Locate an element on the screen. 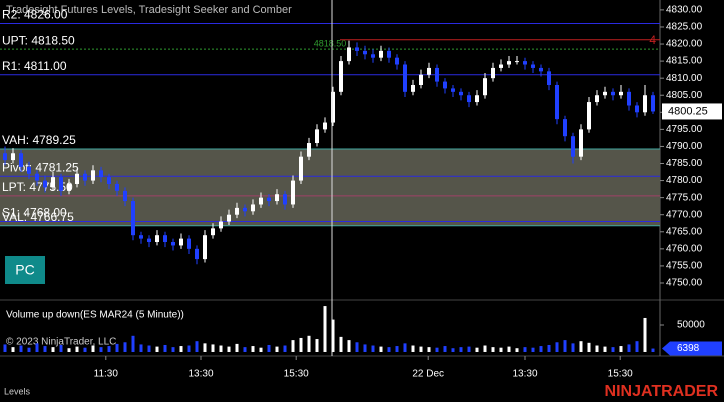 The height and width of the screenshot is (402, 724). level-label: Pivot: 4781.25 is located at coordinates (40, 167).